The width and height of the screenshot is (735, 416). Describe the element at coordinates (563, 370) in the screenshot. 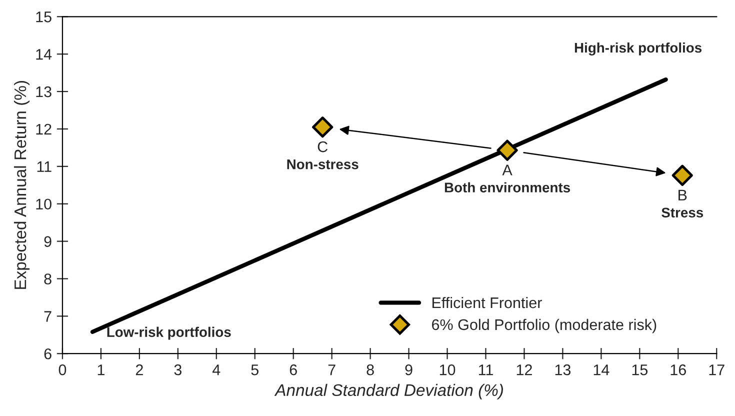

I see `x-tick-label: 13` at that location.